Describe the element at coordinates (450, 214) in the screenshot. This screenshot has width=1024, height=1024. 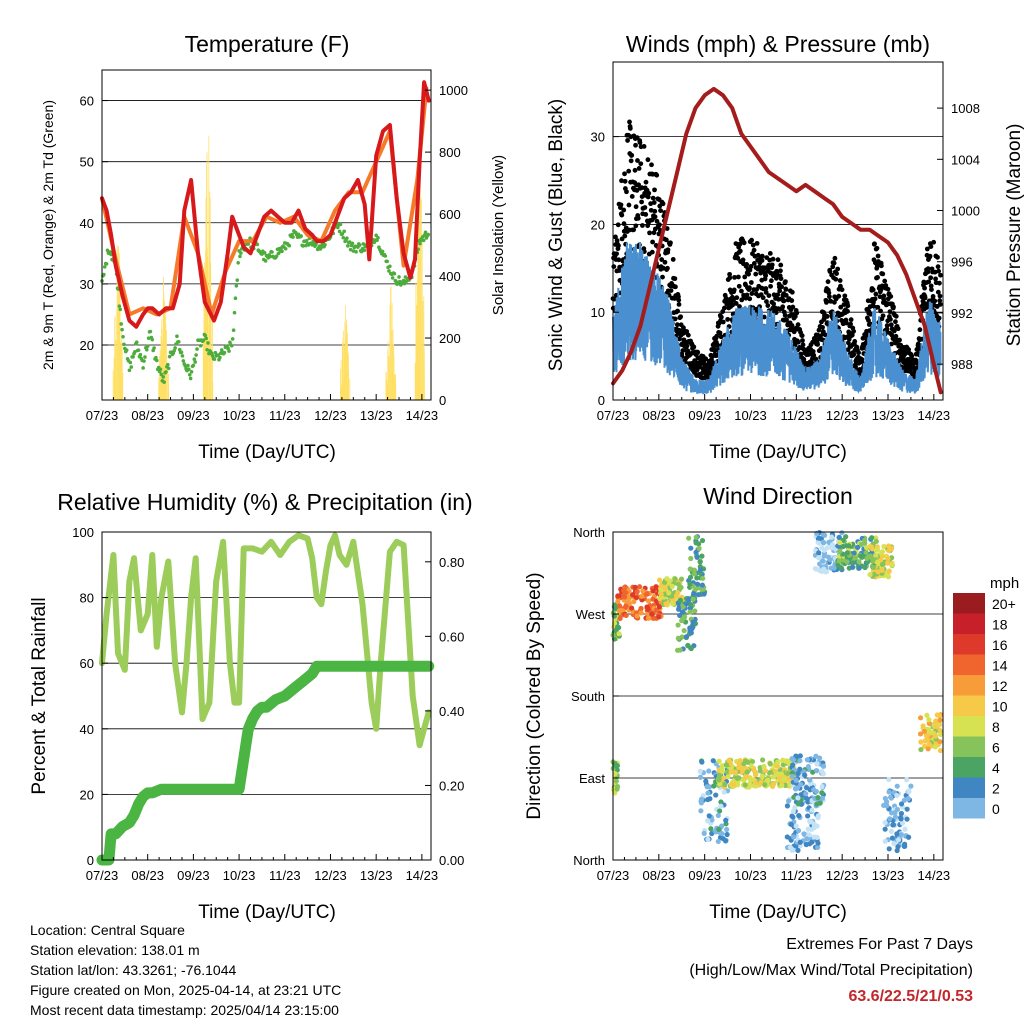
I see `temperature-solar-ytick-label: 600` at that location.